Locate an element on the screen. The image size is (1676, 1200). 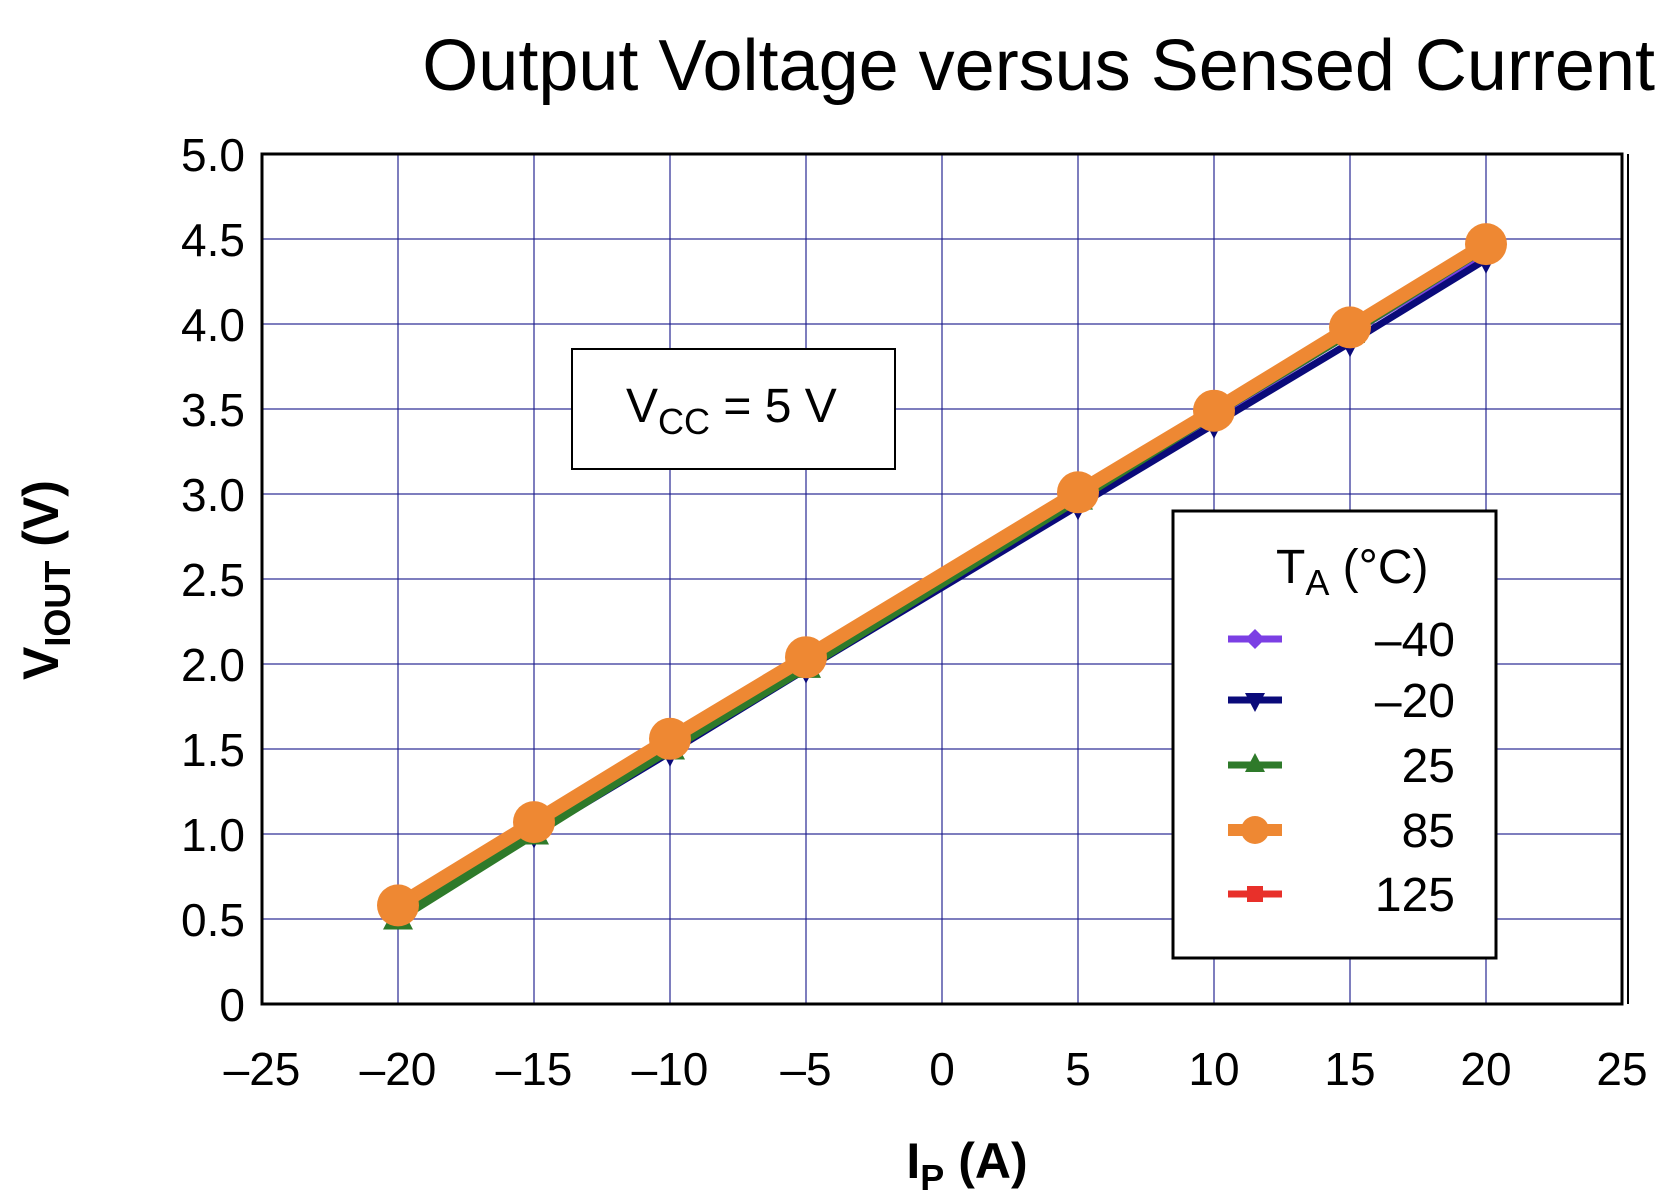
y-axis-ticks: 0 0.5 1.0 1.5 2.0 2.5 3.0 3.5 4.0 4.5 5.0 is located at coordinates (213, 580).